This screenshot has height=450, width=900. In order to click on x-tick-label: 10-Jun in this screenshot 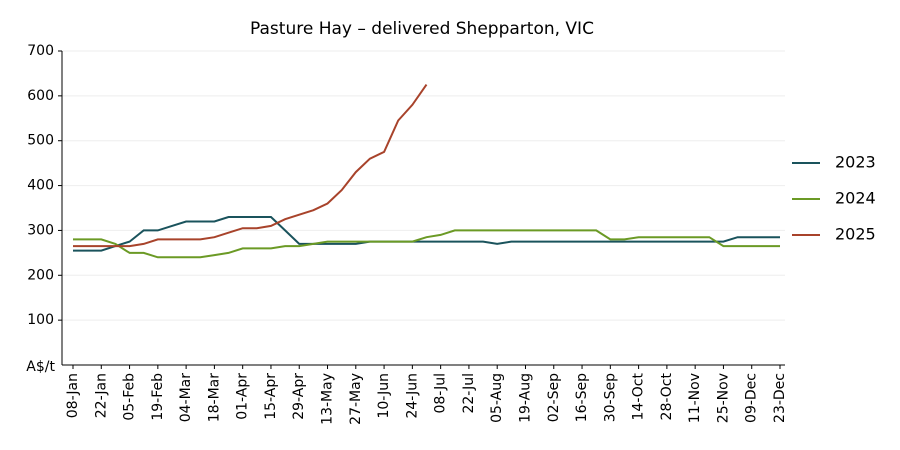, I will do `click(384, 396)`.